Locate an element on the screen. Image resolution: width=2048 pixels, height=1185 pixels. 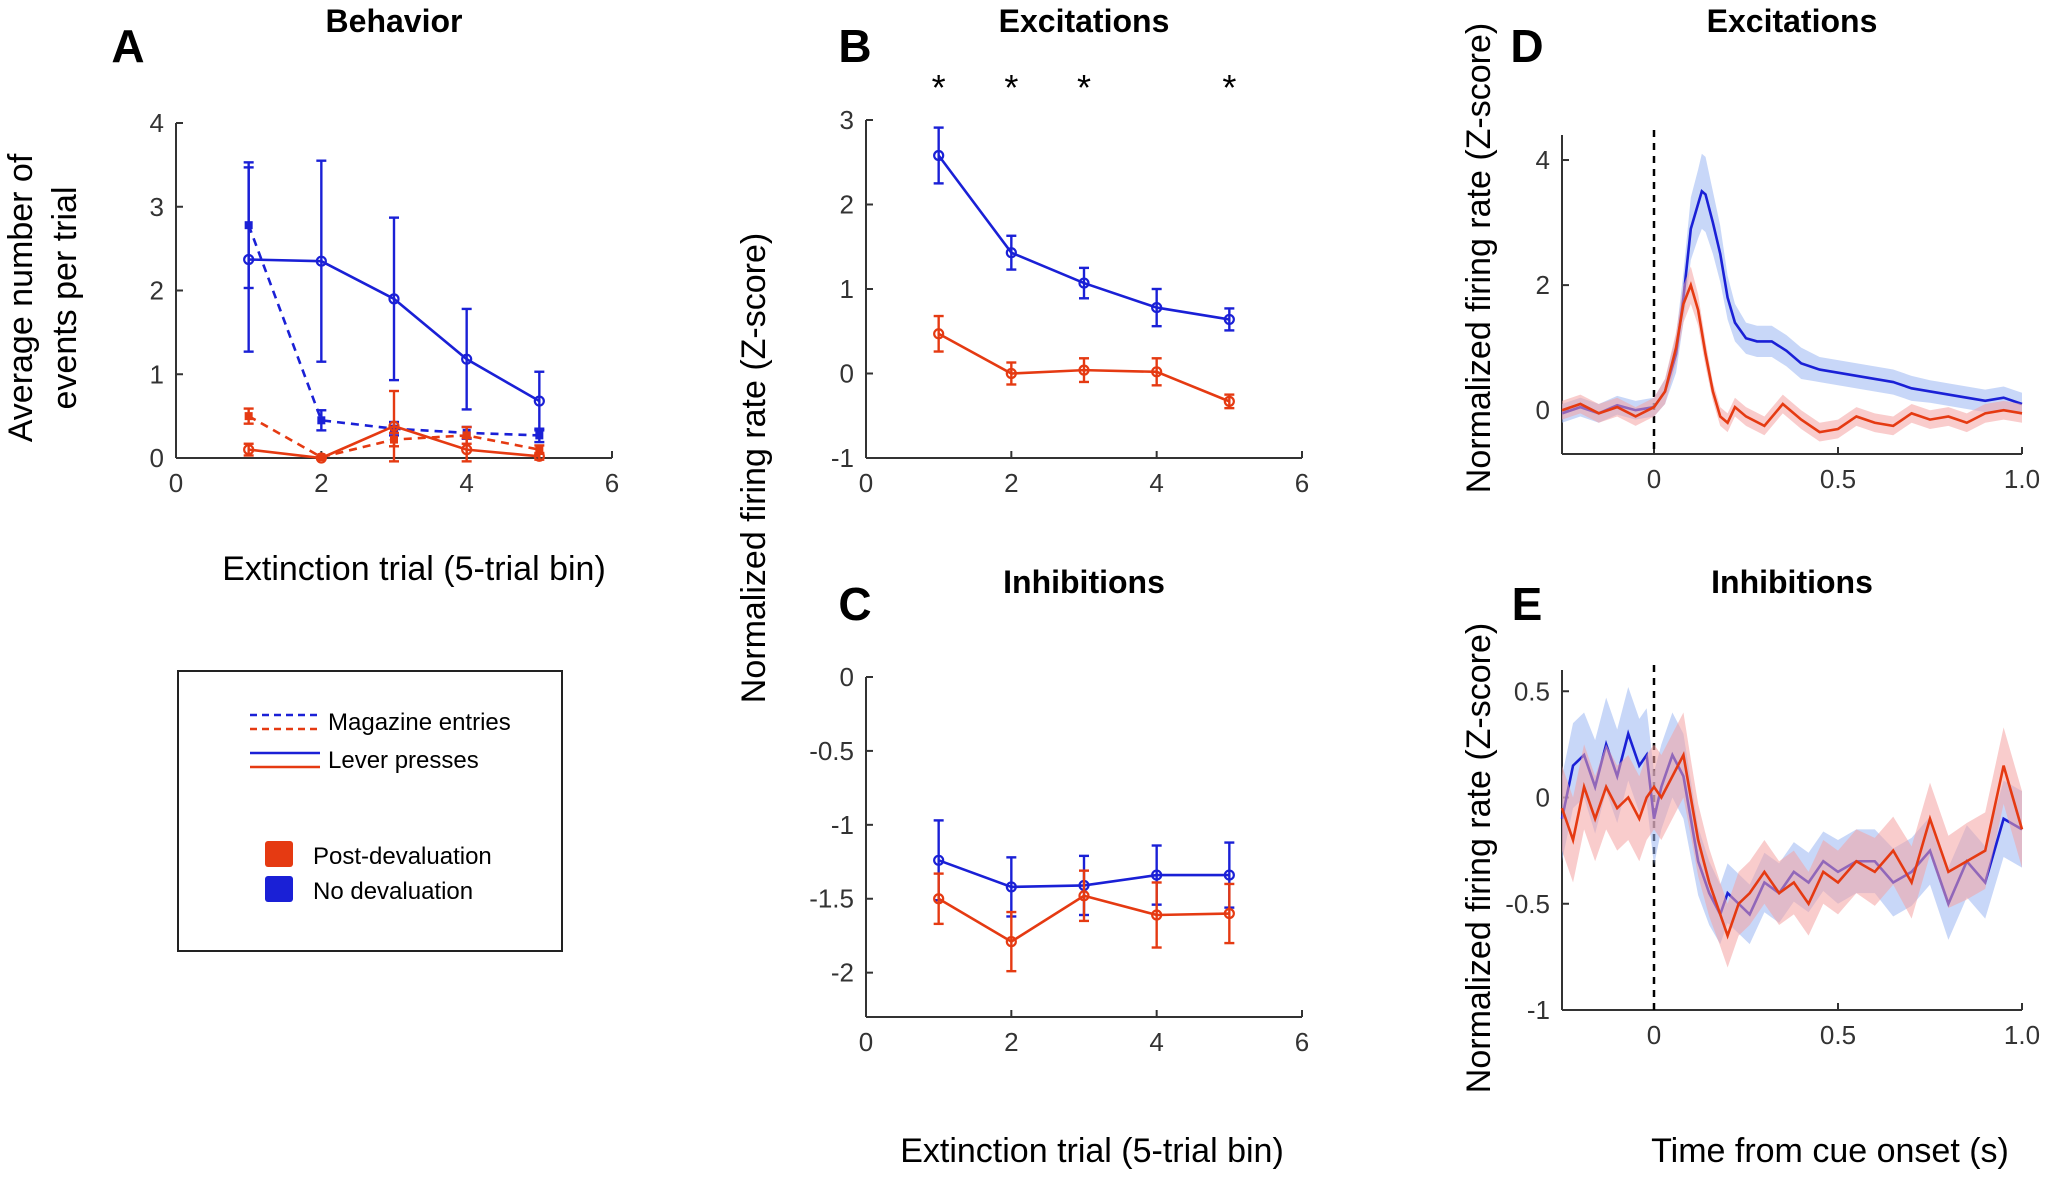
panel-e-series-post-devaluation-band is located at coordinates (1792, 840).